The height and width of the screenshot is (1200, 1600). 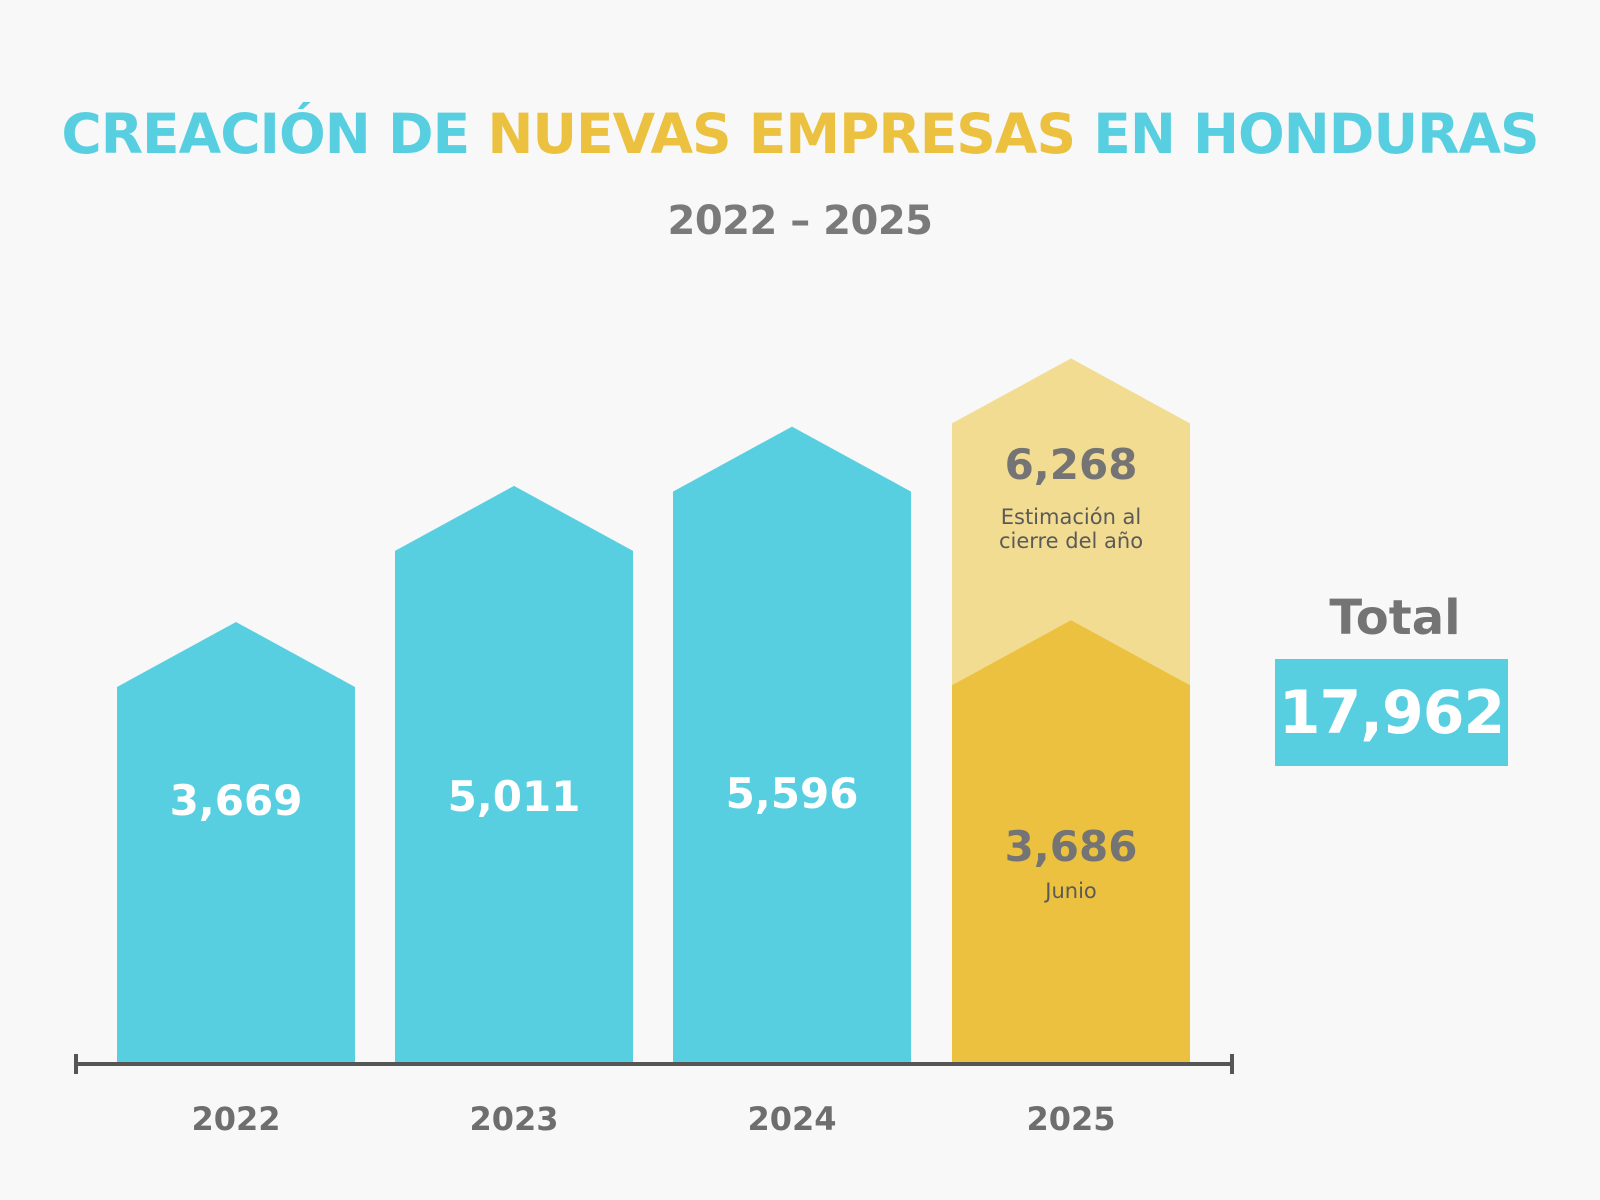 I want to click on total-value: 17,962, so click(x=1392, y=712).